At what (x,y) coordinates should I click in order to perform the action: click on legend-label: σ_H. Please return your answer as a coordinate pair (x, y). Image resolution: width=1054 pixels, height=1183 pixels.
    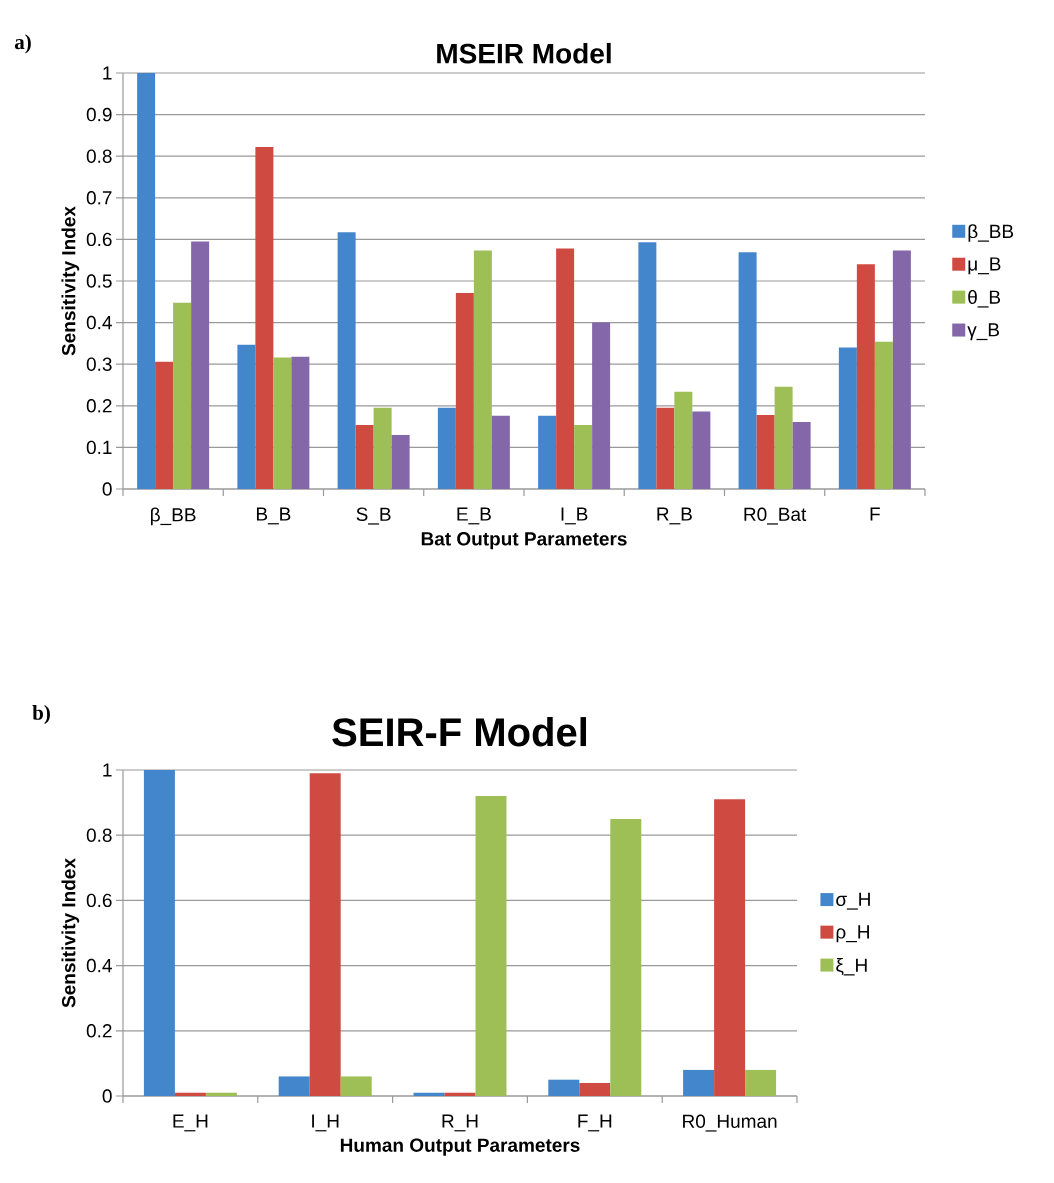
    Looking at the image, I should click on (853, 901).